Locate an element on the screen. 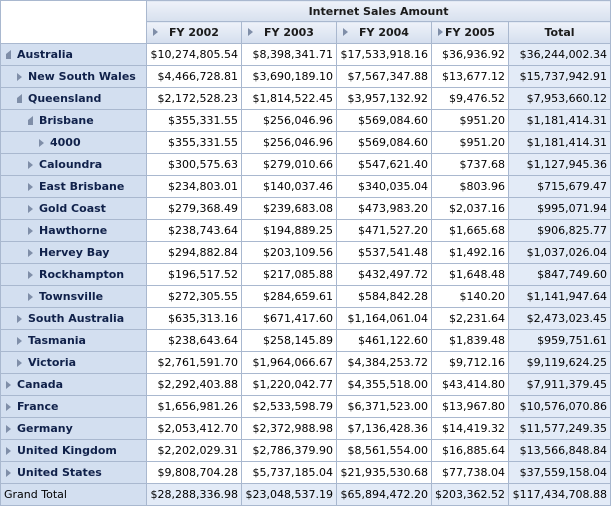  value-cell: $140.20 is located at coordinates (470, 296).